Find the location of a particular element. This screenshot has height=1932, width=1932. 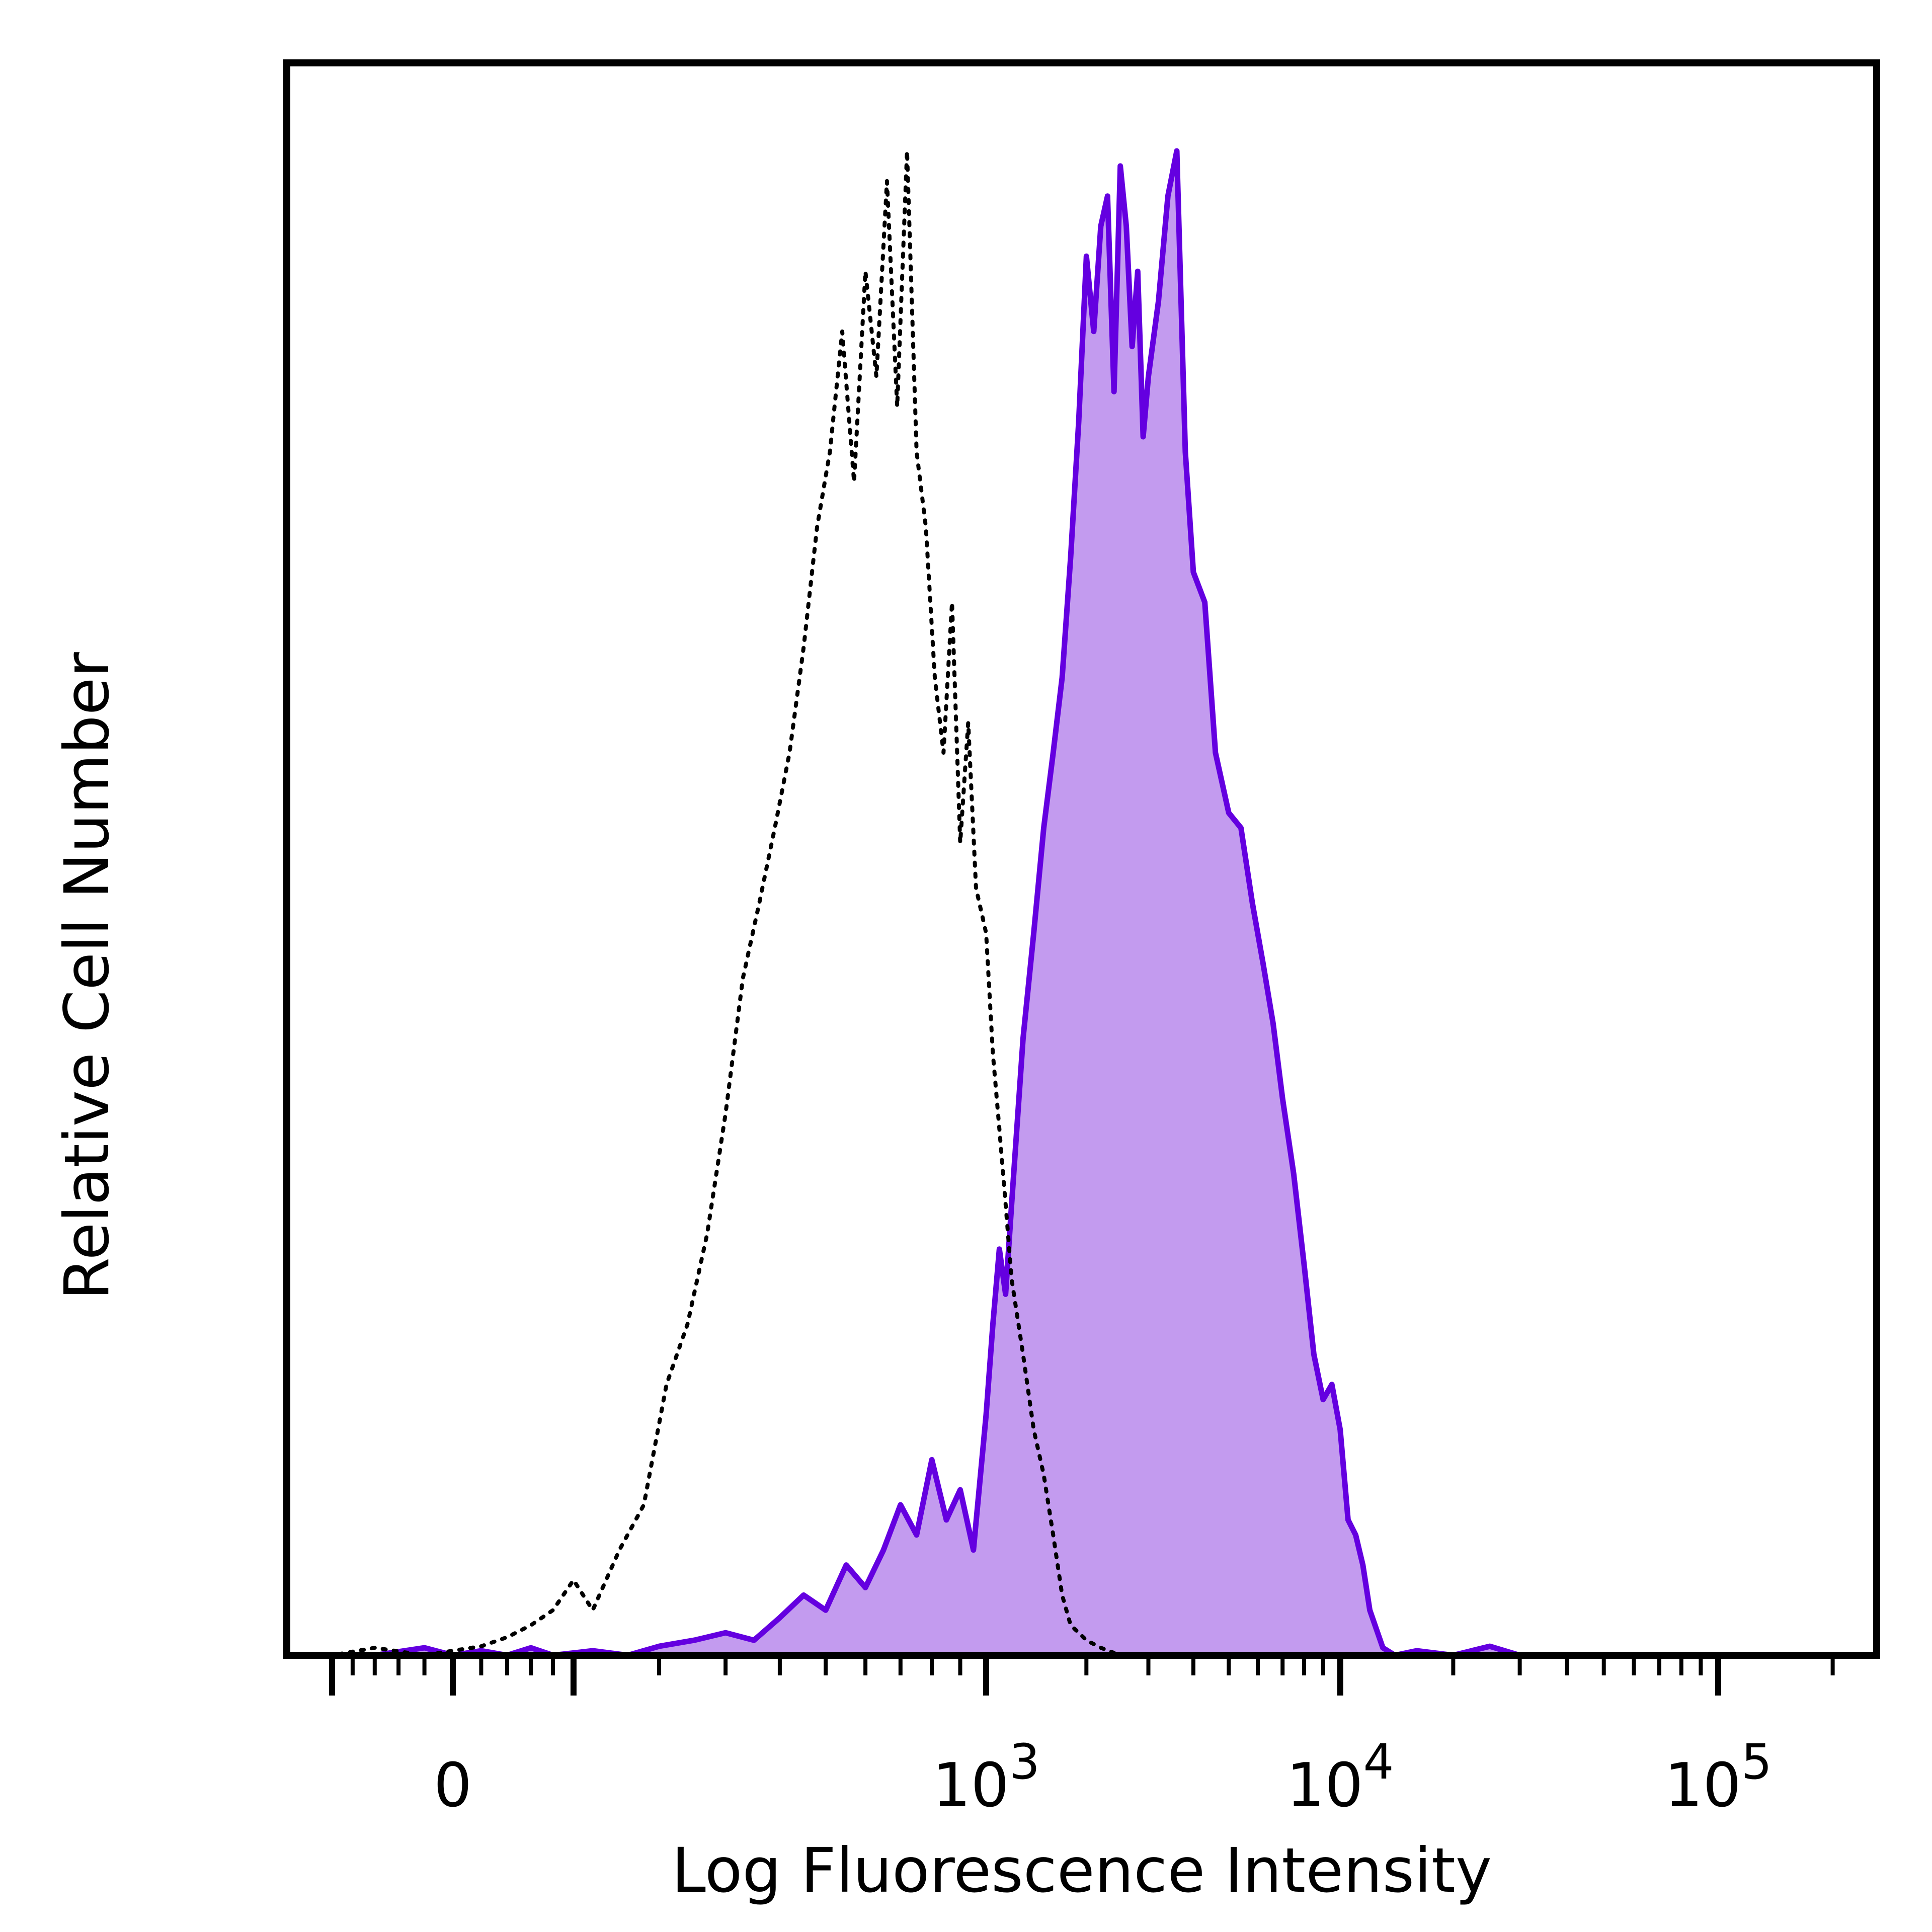

x-tick-label-base: 0 is located at coordinates (453, 1786).